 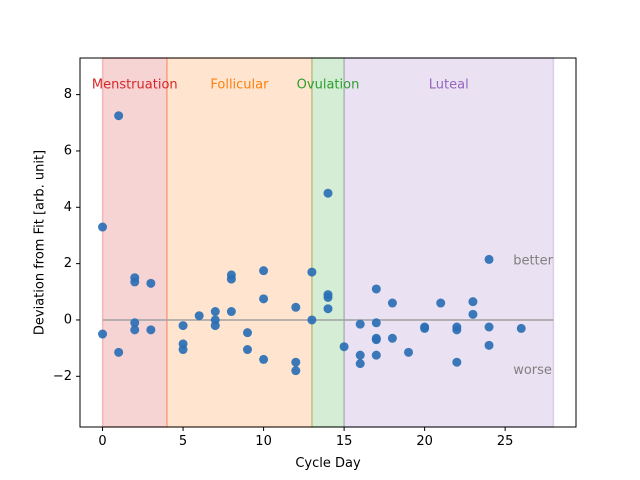 What do you see at coordinates (68, 207) in the screenshot?
I see `y-tick-label: 4` at bounding box center [68, 207].